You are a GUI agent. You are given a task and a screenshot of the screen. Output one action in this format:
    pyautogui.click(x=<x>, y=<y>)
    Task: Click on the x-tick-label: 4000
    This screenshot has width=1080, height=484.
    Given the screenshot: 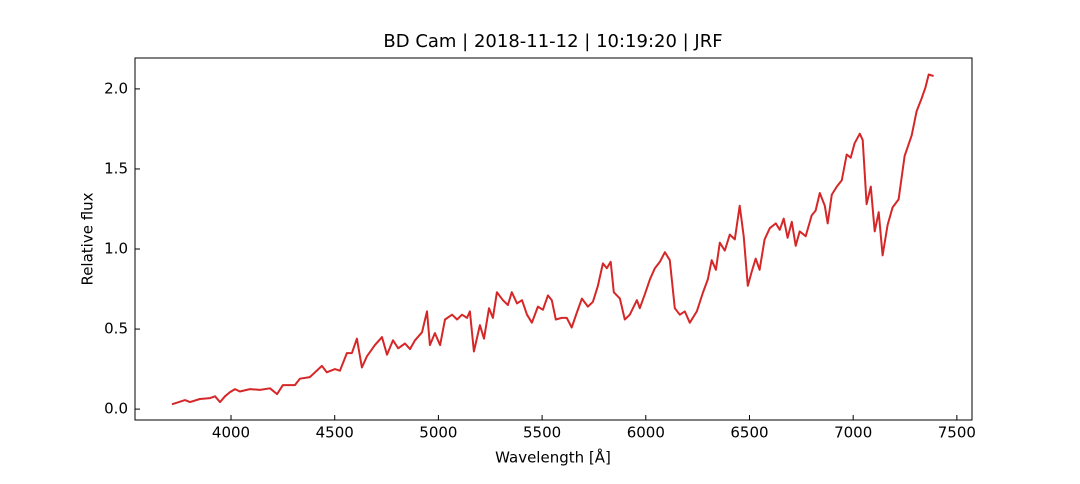 What is the action you would take?
    pyautogui.click(x=231, y=433)
    